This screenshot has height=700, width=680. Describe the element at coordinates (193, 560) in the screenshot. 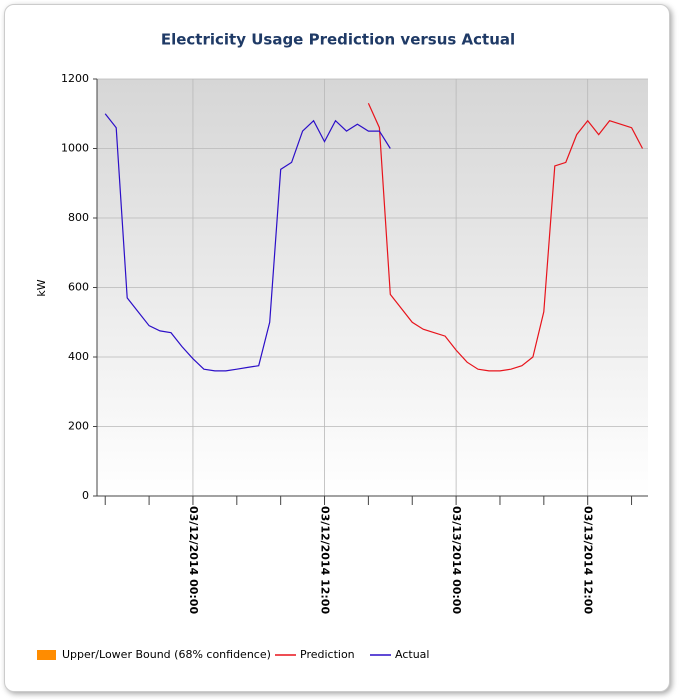

I see `x-tick-label: 03/12/2014 00:00` at that location.